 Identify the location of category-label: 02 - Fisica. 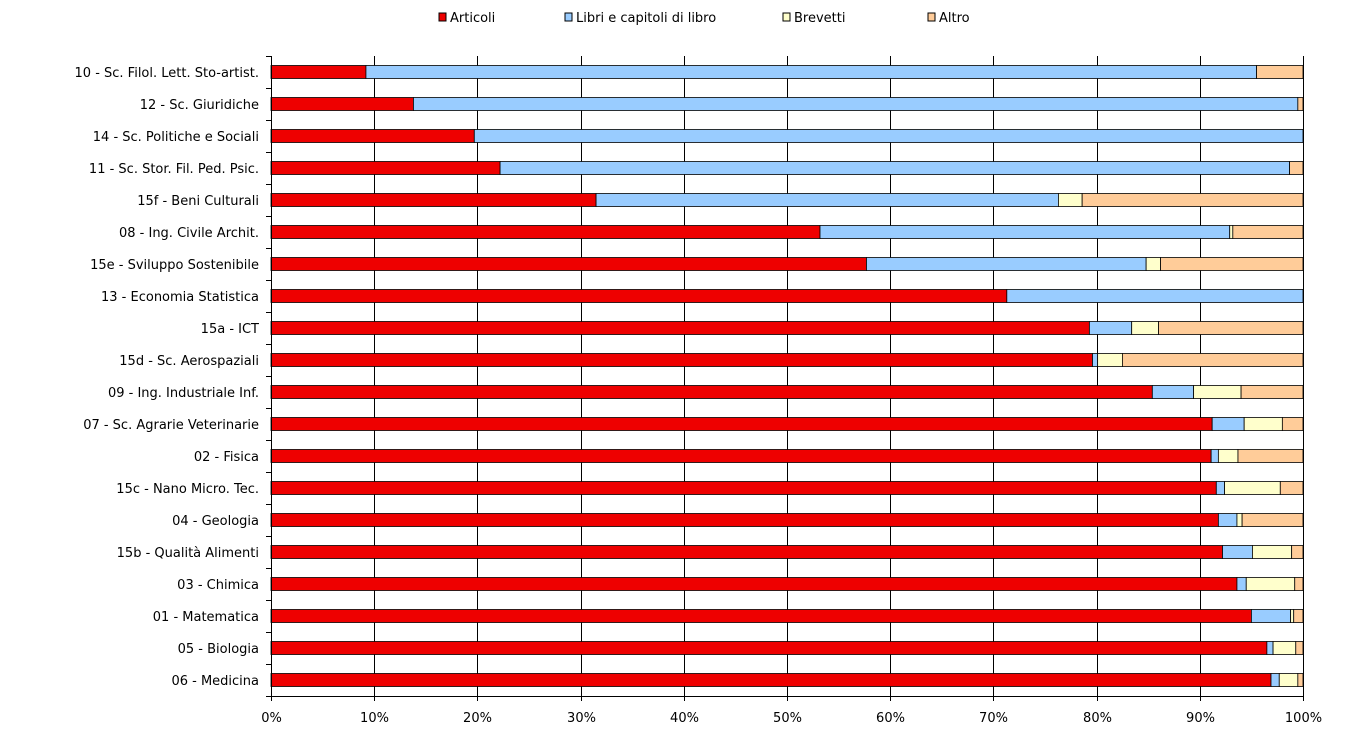
(226, 457).